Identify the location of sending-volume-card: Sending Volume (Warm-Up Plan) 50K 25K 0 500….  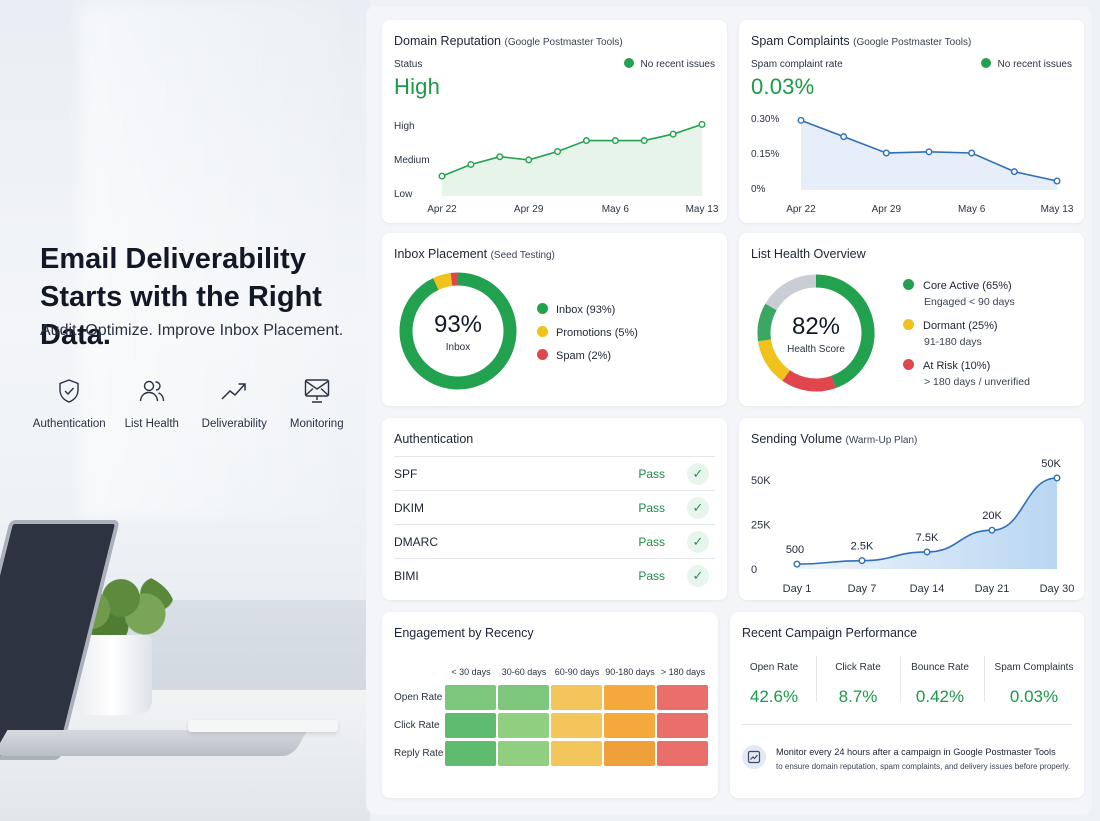
(911, 509).